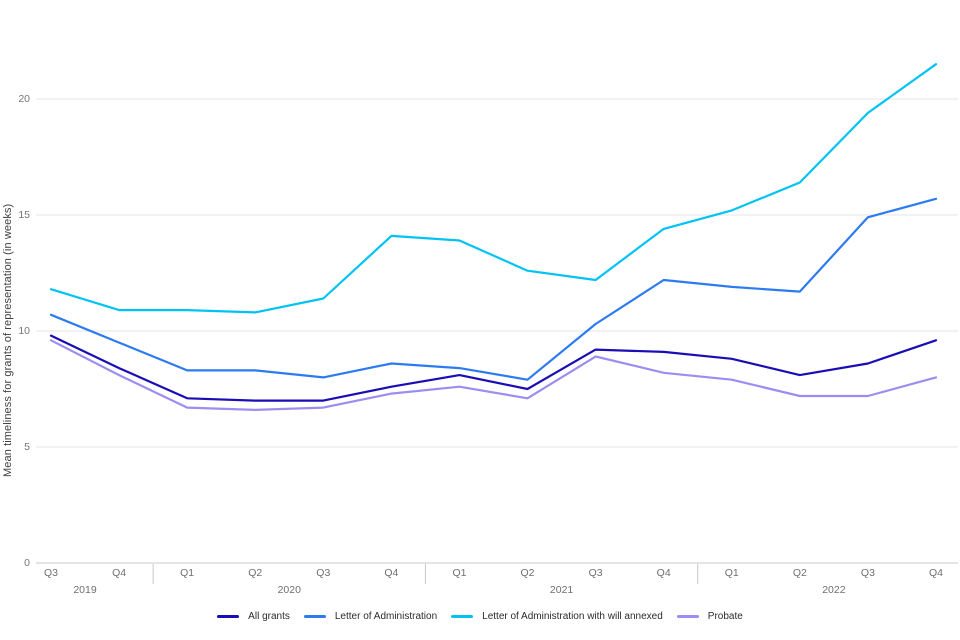 Image resolution: width=960 pixels, height=640 pixels. What do you see at coordinates (119, 573) in the screenshot?
I see `x-tick-label-q4-2019: Q4` at bounding box center [119, 573].